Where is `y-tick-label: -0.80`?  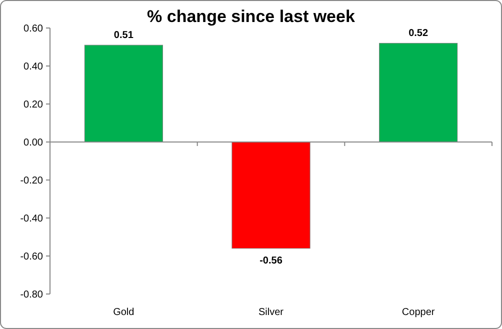
y-tick-label: -0.80 is located at coordinates (32, 295).